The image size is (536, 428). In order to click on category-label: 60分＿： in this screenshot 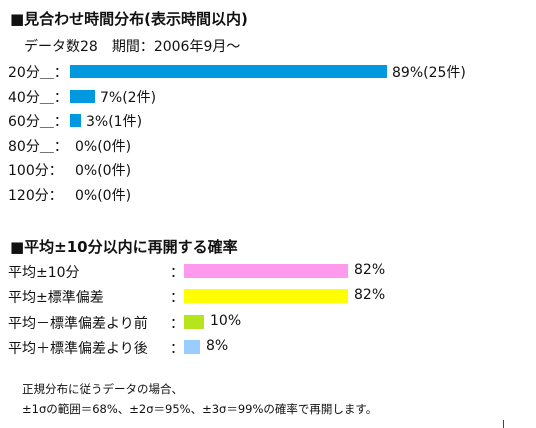, I will do `click(38, 122)`.